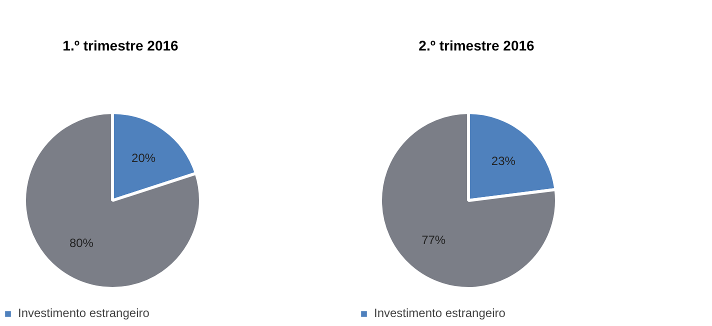 The image size is (712, 326). Describe the element at coordinates (476, 46) in the screenshot. I see `chart-title: 2.º trimestre 2016` at that location.